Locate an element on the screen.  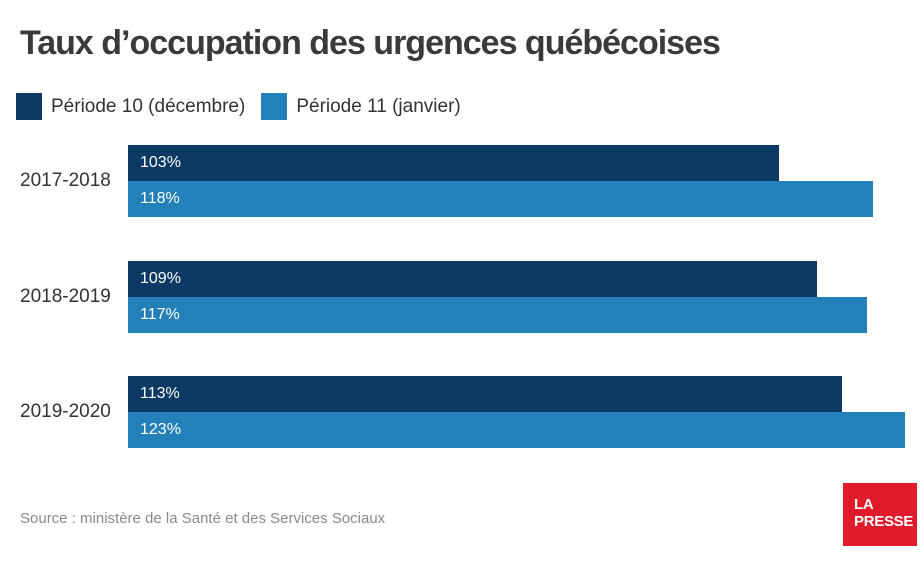
bar-period10: 109% is located at coordinates (472, 279).